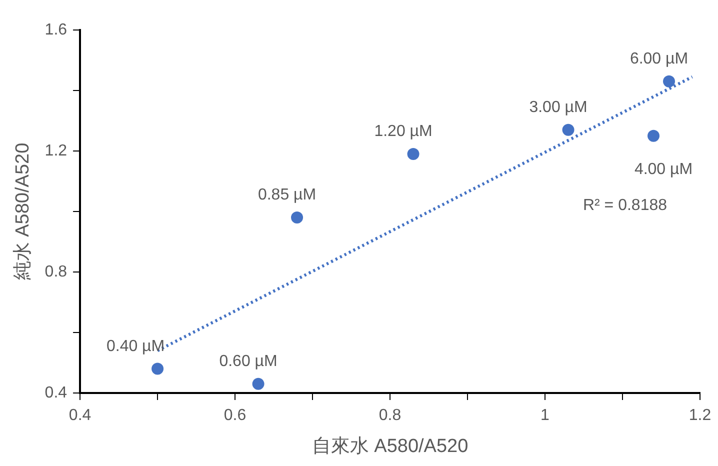 The width and height of the screenshot is (718, 466). Describe the element at coordinates (663, 169) in the screenshot. I see `annotation: 4.00 µM` at that location.